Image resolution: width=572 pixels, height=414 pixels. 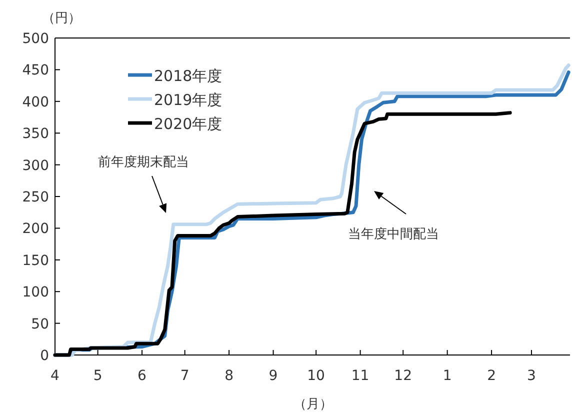 I want to click on y-axis-title: （円）, so click(x=61, y=18).